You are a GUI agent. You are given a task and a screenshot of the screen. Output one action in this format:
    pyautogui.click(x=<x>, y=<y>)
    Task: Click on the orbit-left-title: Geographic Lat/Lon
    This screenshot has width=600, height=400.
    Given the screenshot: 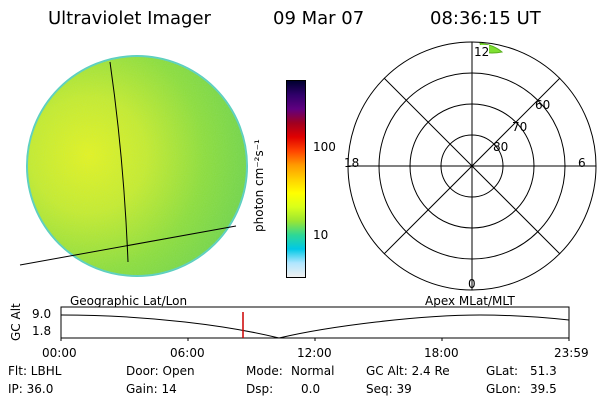 What is the action you would take?
    pyautogui.click(x=129, y=301)
    